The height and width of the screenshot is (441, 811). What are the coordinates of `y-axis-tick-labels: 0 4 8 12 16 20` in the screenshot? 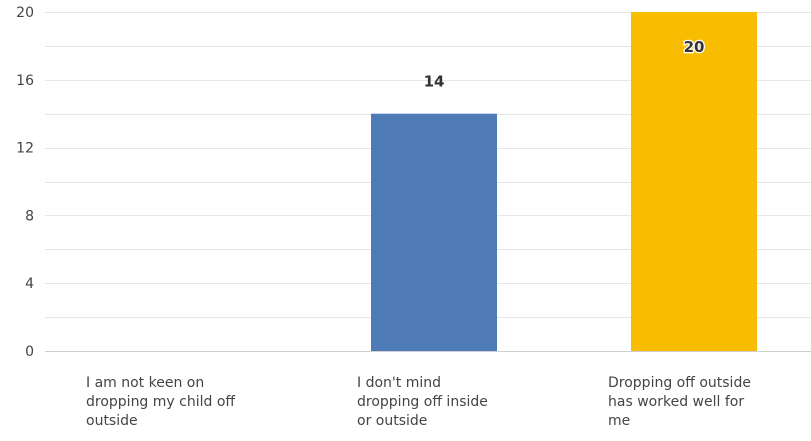 It's located at (25, 182).